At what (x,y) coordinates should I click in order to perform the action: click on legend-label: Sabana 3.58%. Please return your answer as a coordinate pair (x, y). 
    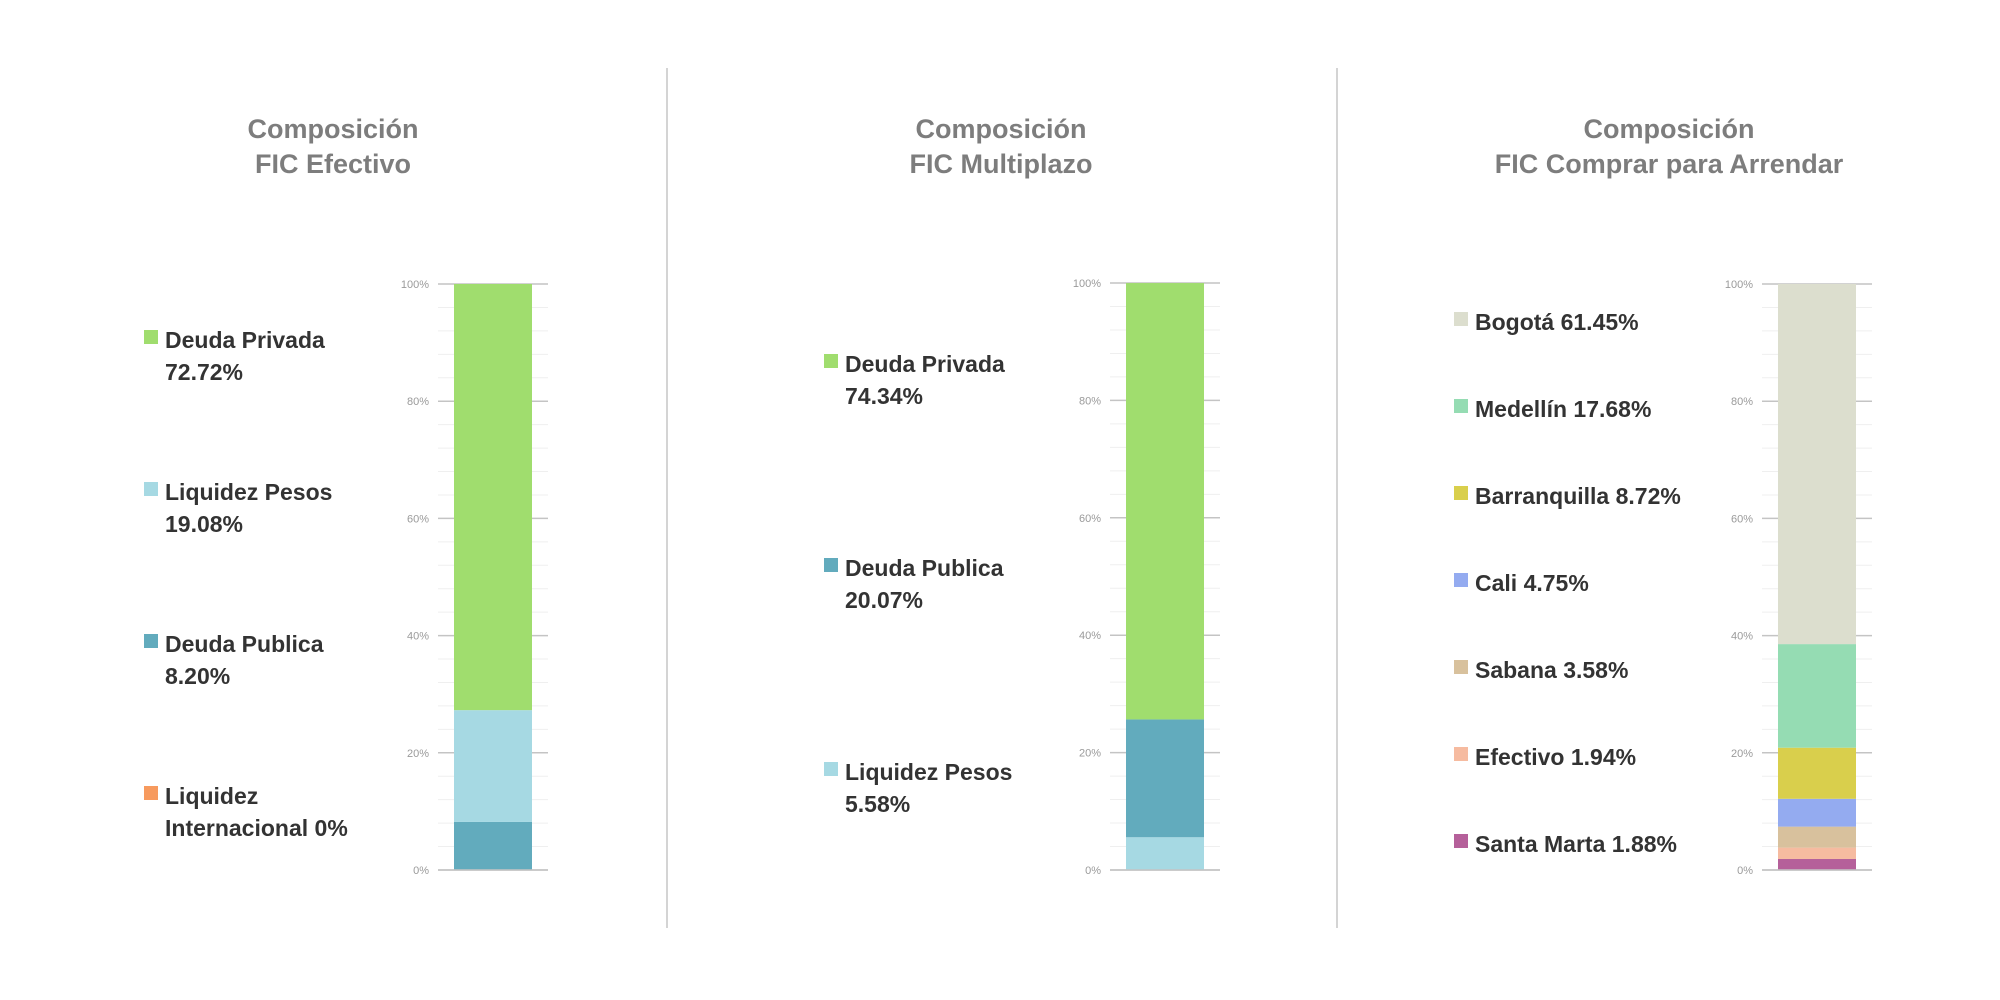
    Looking at the image, I should click on (1552, 670).